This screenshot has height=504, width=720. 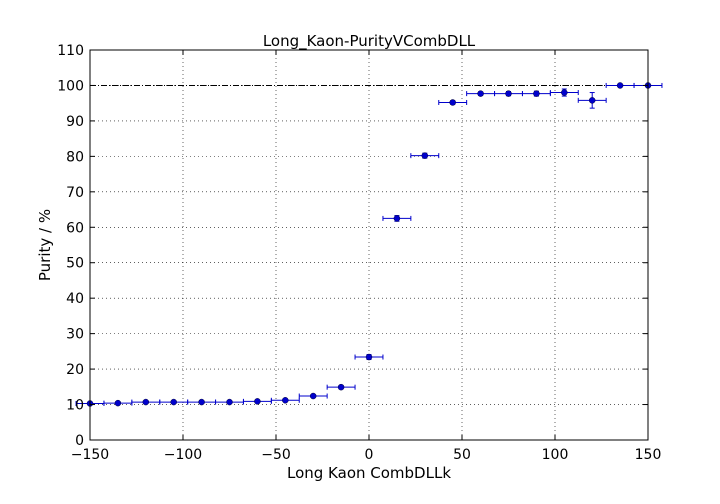 What do you see at coordinates (75, 193) in the screenshot?
I see `y-tick-label: 70` at bounding box center [75, 193].